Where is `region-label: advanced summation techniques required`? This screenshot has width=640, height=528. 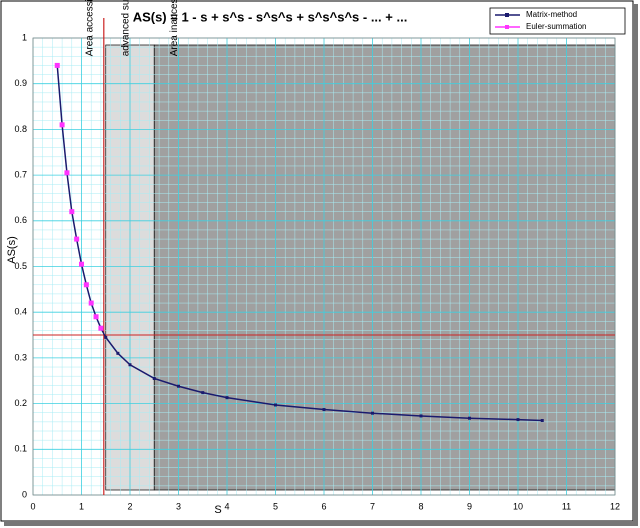 region-label: advanced summation techniques required is located at coordinates (125, 28).